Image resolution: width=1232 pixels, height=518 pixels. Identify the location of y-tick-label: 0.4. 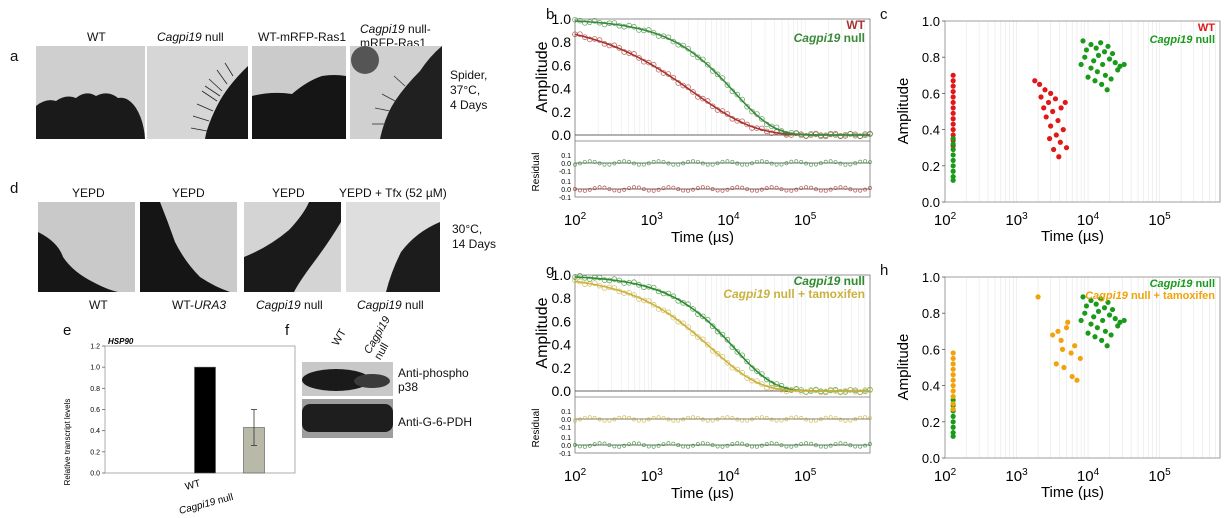
(931, 130).